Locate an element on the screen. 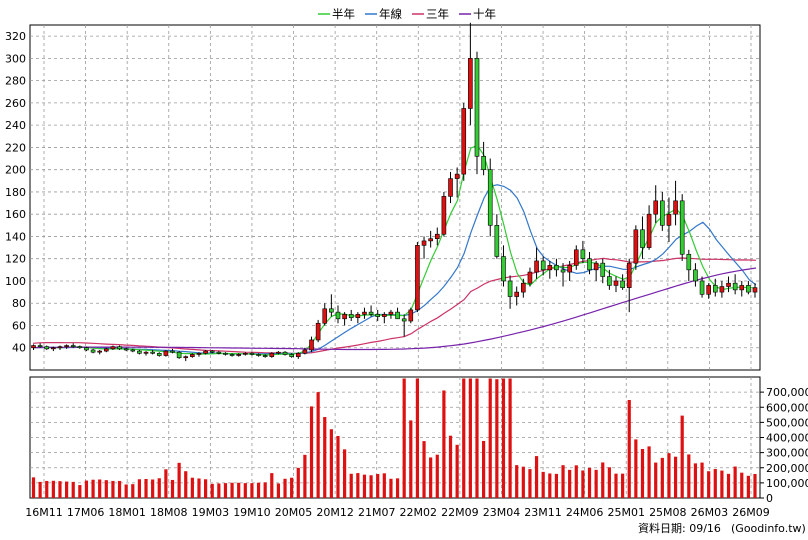 The image size is (808, 540). x-tick-19M03: 19M03 is located at coordinates (211, 512).